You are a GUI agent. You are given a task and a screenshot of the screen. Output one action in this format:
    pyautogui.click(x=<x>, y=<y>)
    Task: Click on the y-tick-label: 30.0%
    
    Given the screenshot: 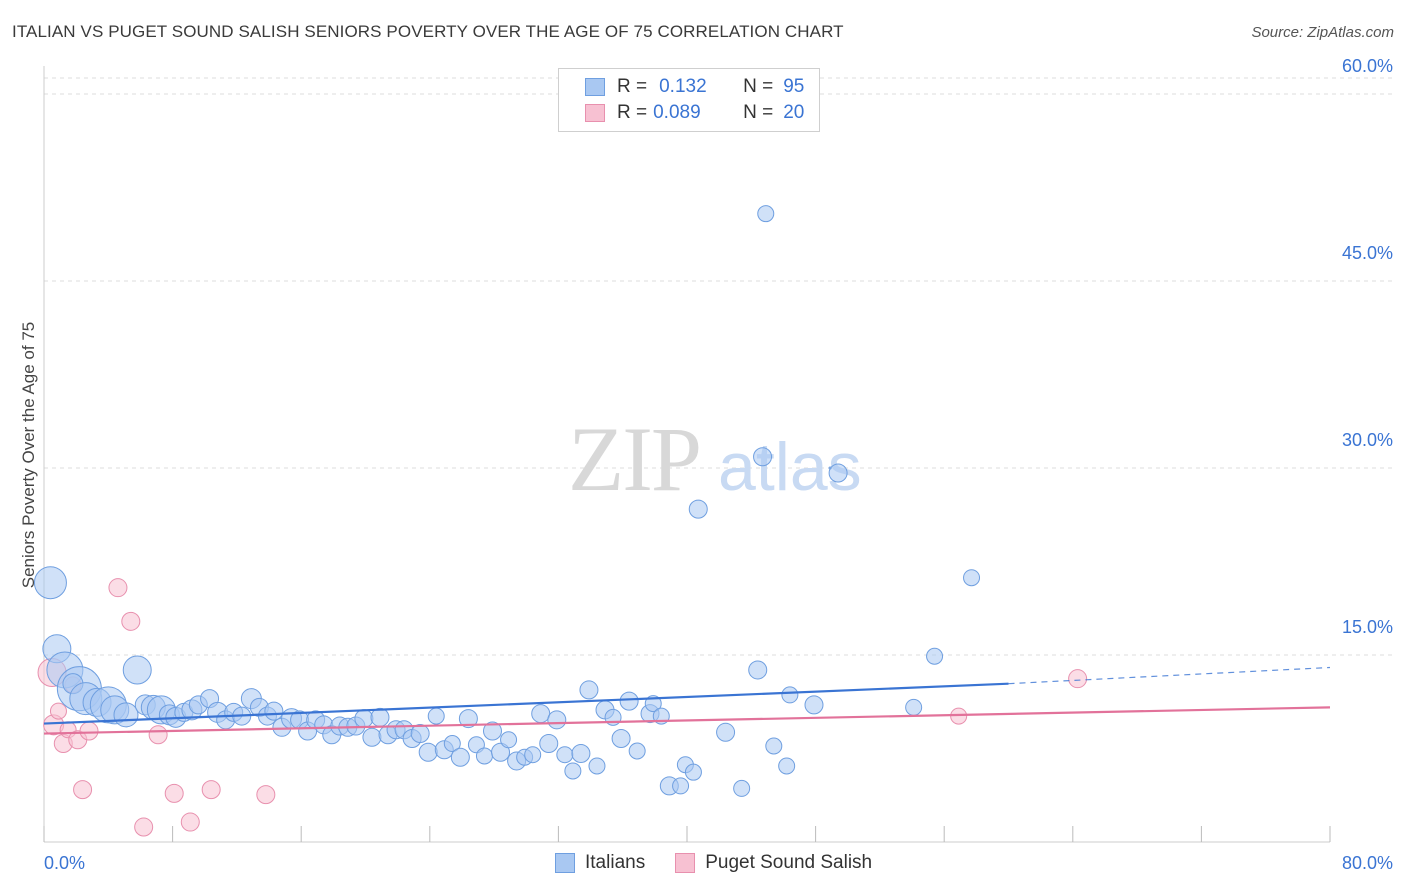 What is the action you would take?
    pyautogui.click(x=1367, y=440)
    